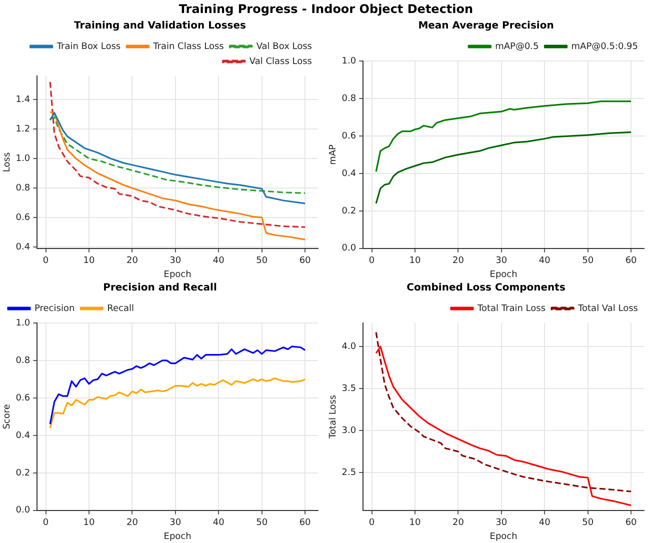  I want to click on y-tick-label: 3.0, so click(349, 431).